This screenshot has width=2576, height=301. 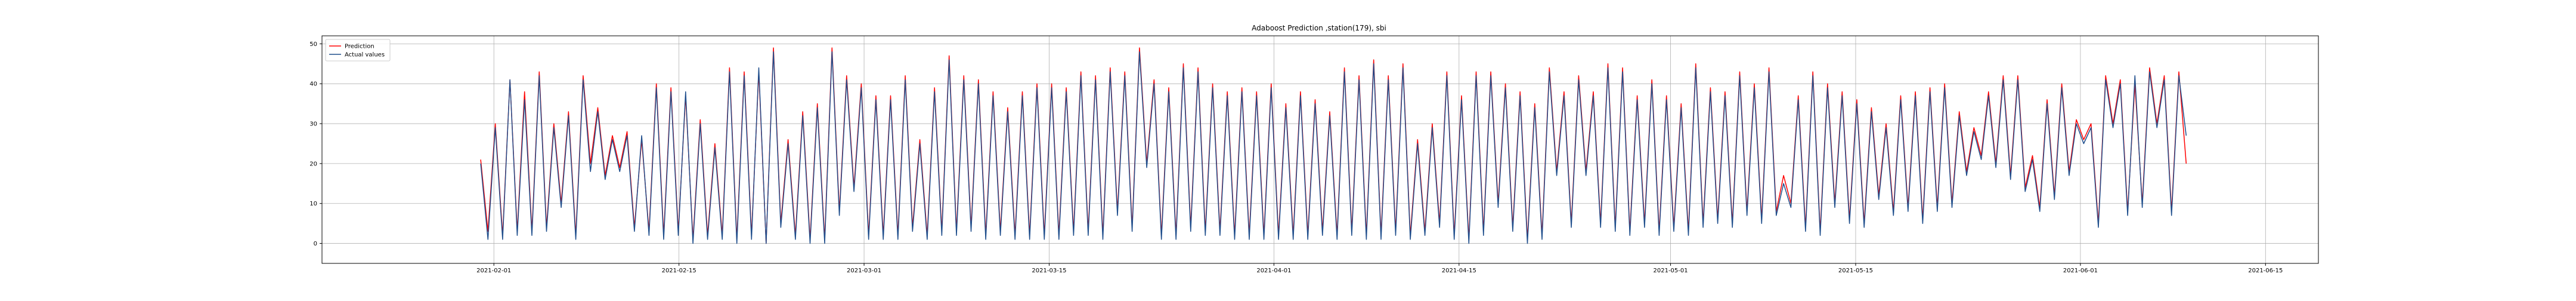 What do you see at coordinates (365, 55) in the screenshot?
I see `legend-label: Actual values` at bounding box center [365, 55].